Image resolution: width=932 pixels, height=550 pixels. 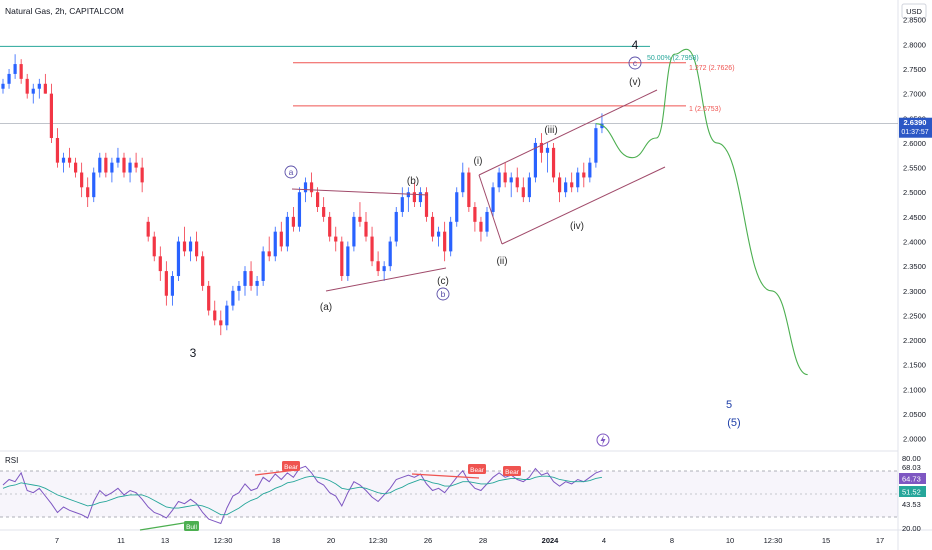 I want to click on wave-label-v: (v), so click(x=635, y=82).